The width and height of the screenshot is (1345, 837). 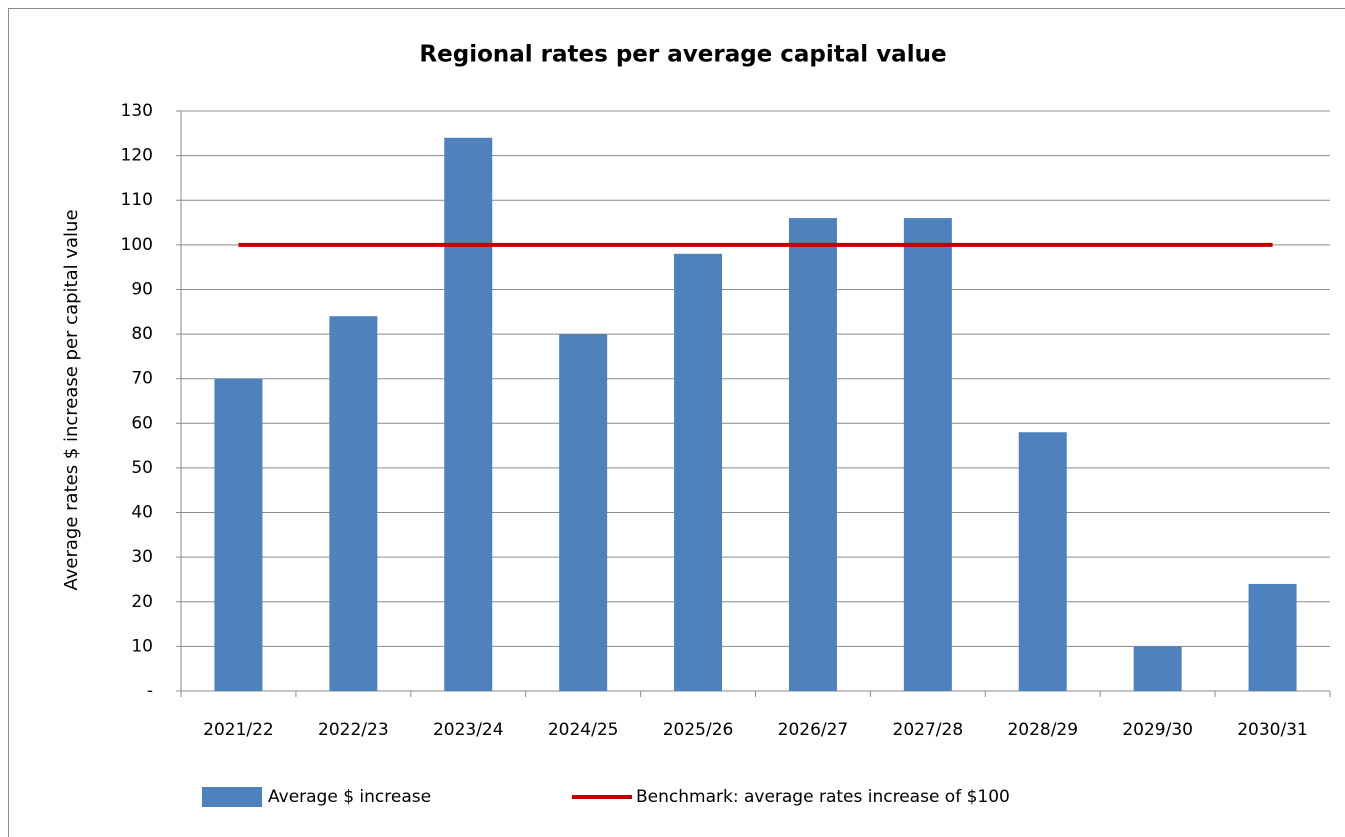 I want to click on x-tick-label: 2024/25, so click(x=583, y=730).